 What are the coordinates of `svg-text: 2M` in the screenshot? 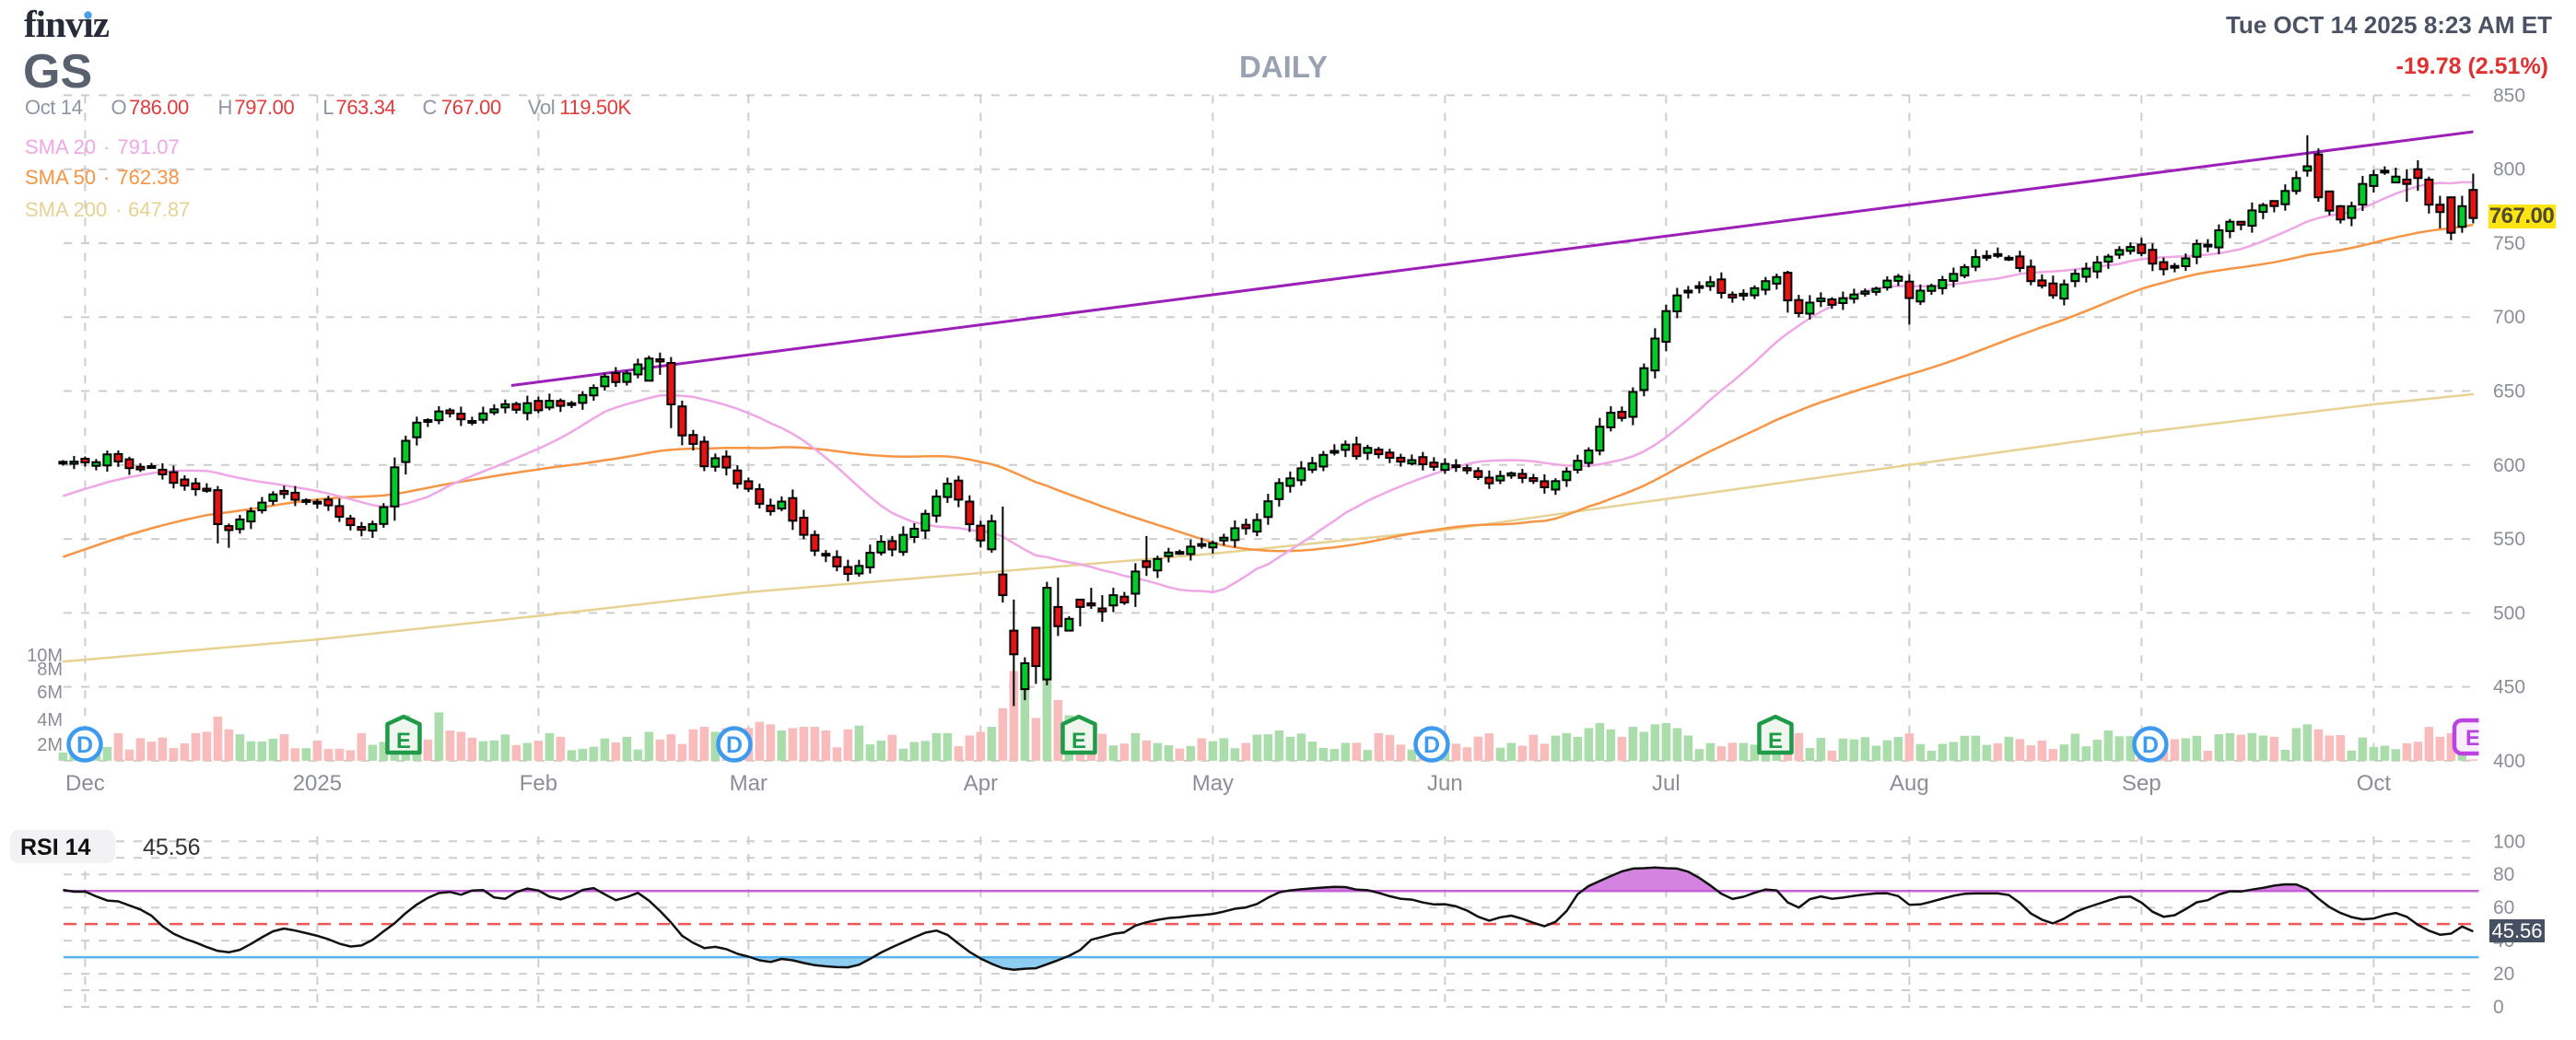 It's located at (50, 745).